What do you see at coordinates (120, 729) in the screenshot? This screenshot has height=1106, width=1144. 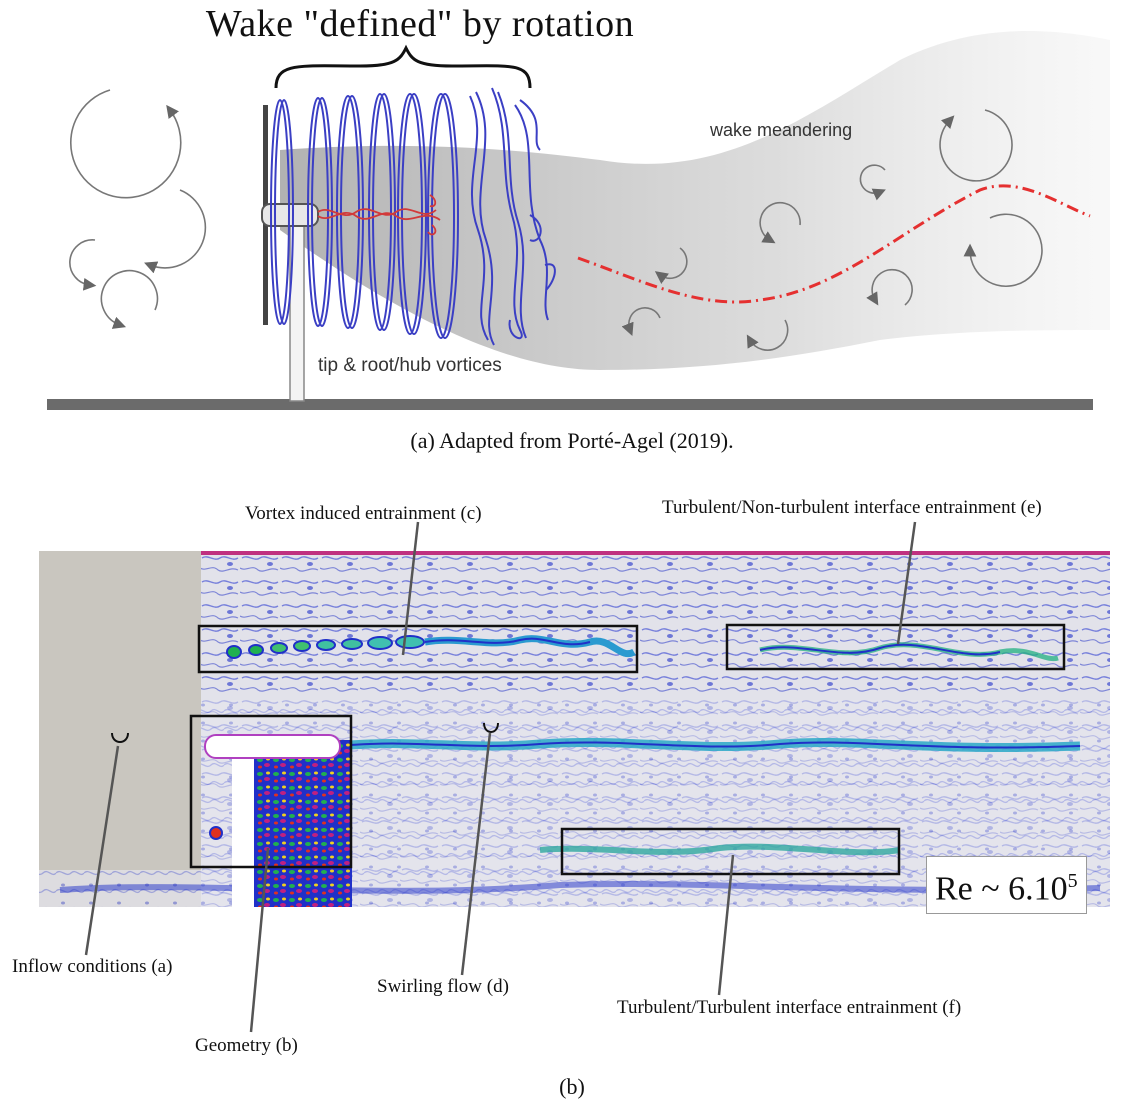 I see `inflow-block` at bounding box center [120, 729].